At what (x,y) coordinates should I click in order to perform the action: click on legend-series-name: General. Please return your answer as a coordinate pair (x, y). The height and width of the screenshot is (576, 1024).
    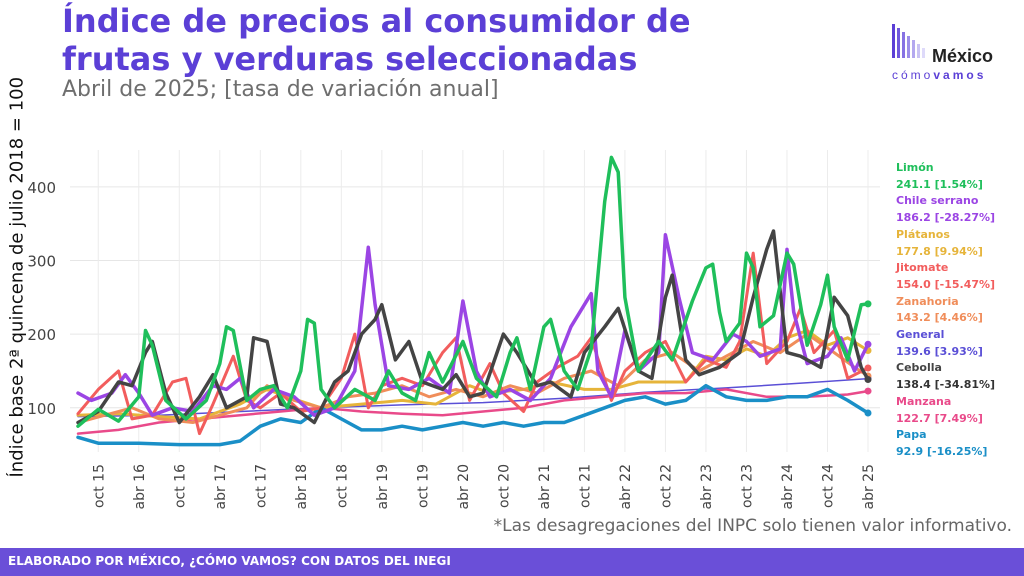
    Looking at the image, I should click on (920, 335).